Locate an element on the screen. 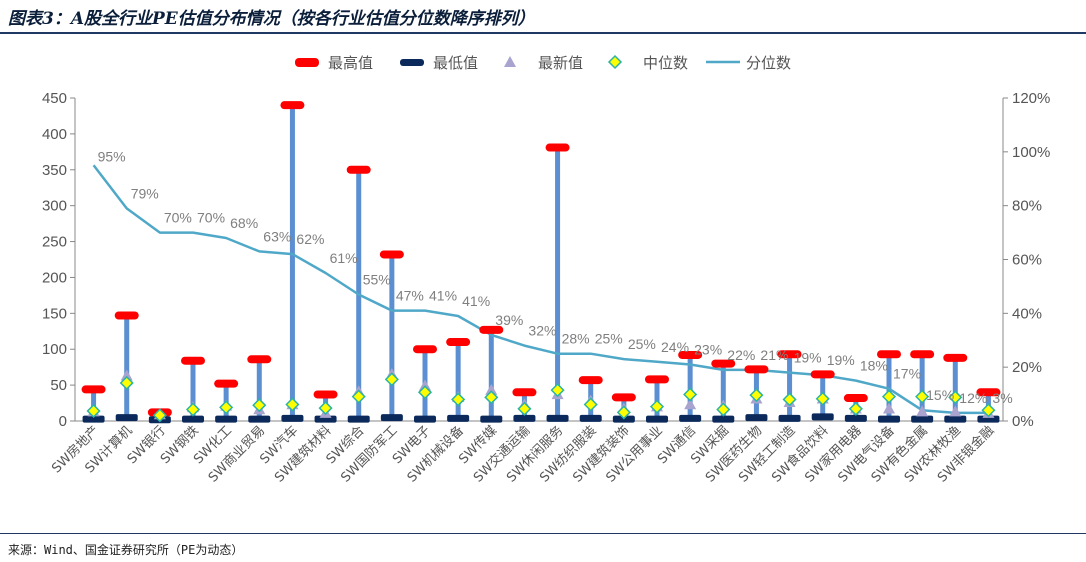 The image size is (1086, 562). legend-latest: 最新值 is located at coordinates (543, 63).